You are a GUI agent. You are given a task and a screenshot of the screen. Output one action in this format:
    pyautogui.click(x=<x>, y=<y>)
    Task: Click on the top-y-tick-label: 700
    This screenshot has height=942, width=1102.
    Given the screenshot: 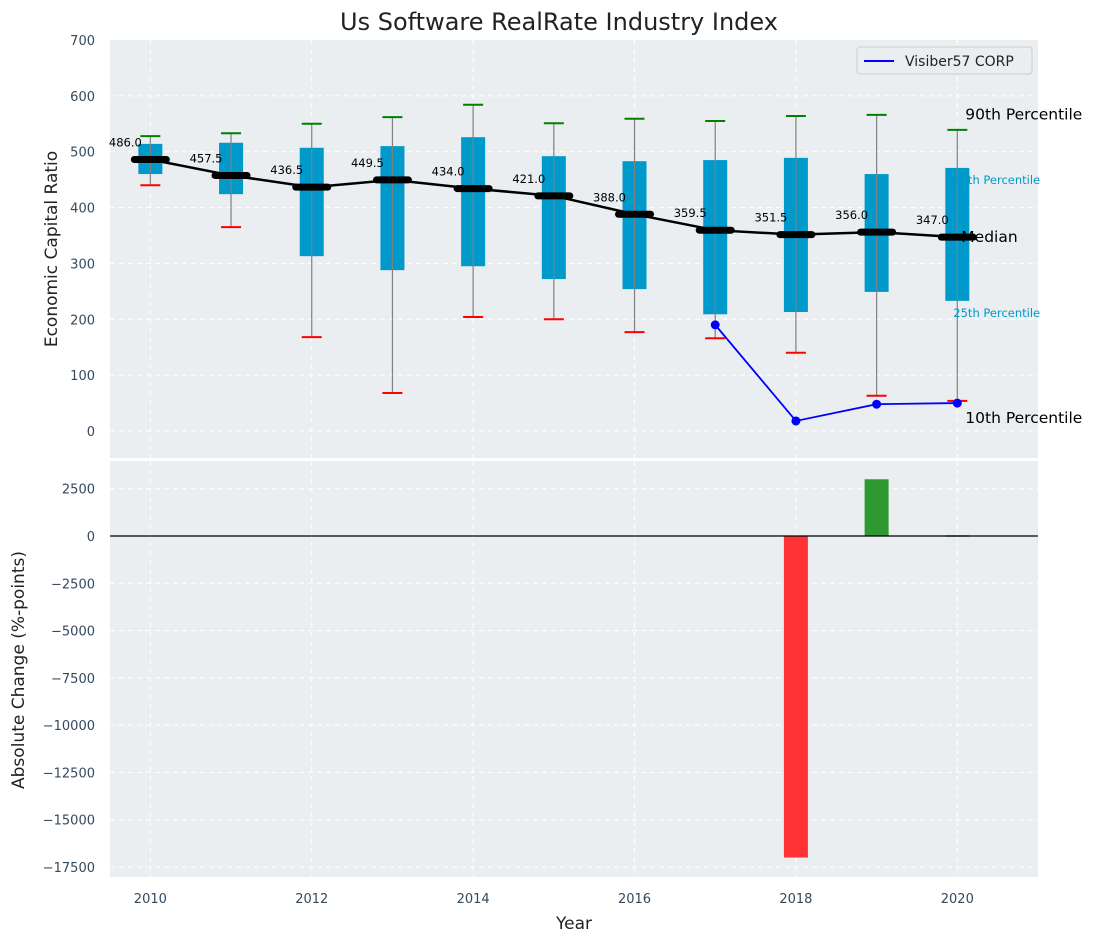 What is the action you would take?
    pyautogui.click(x=82, y=41)
    